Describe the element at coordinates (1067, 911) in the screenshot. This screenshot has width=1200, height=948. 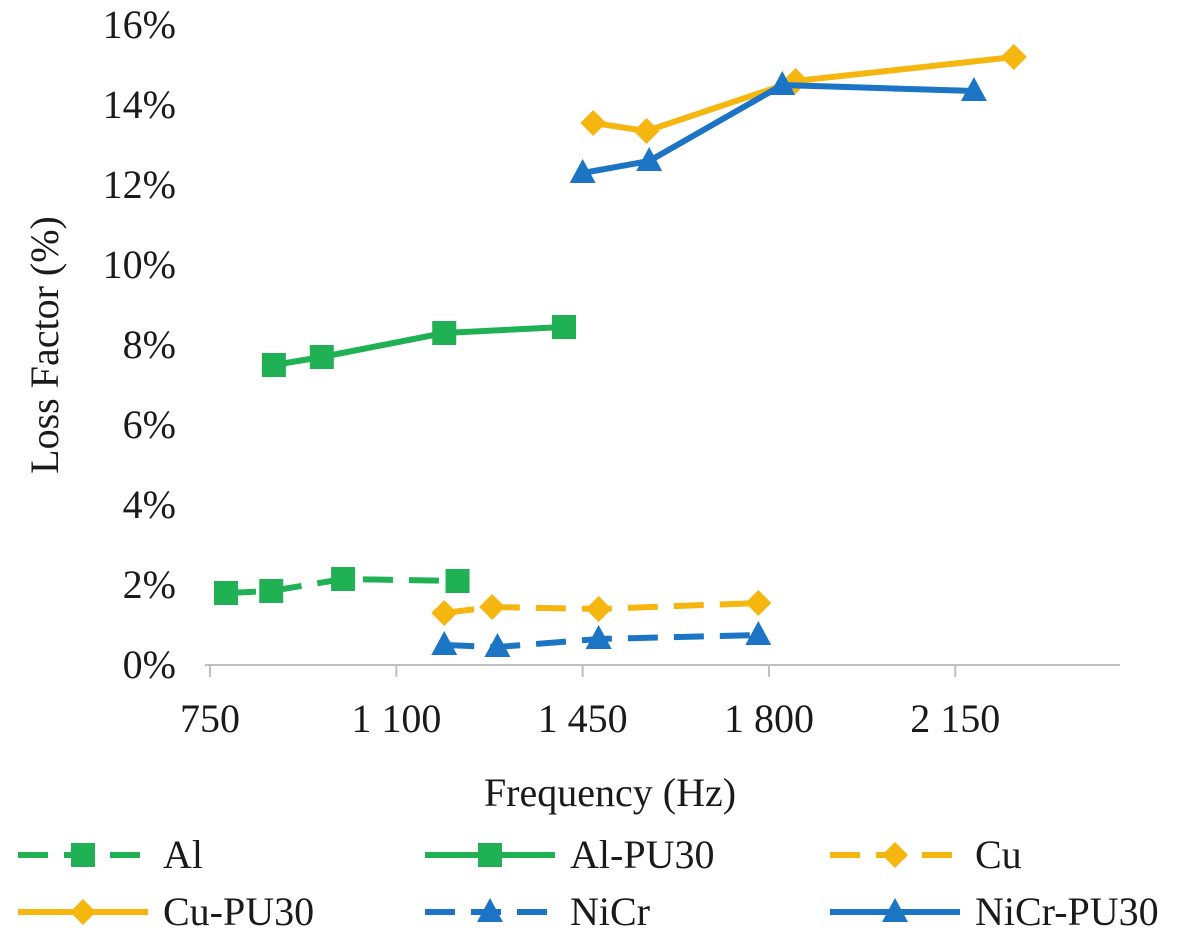
I see `legend-label: NiCr-PU30` at that location.